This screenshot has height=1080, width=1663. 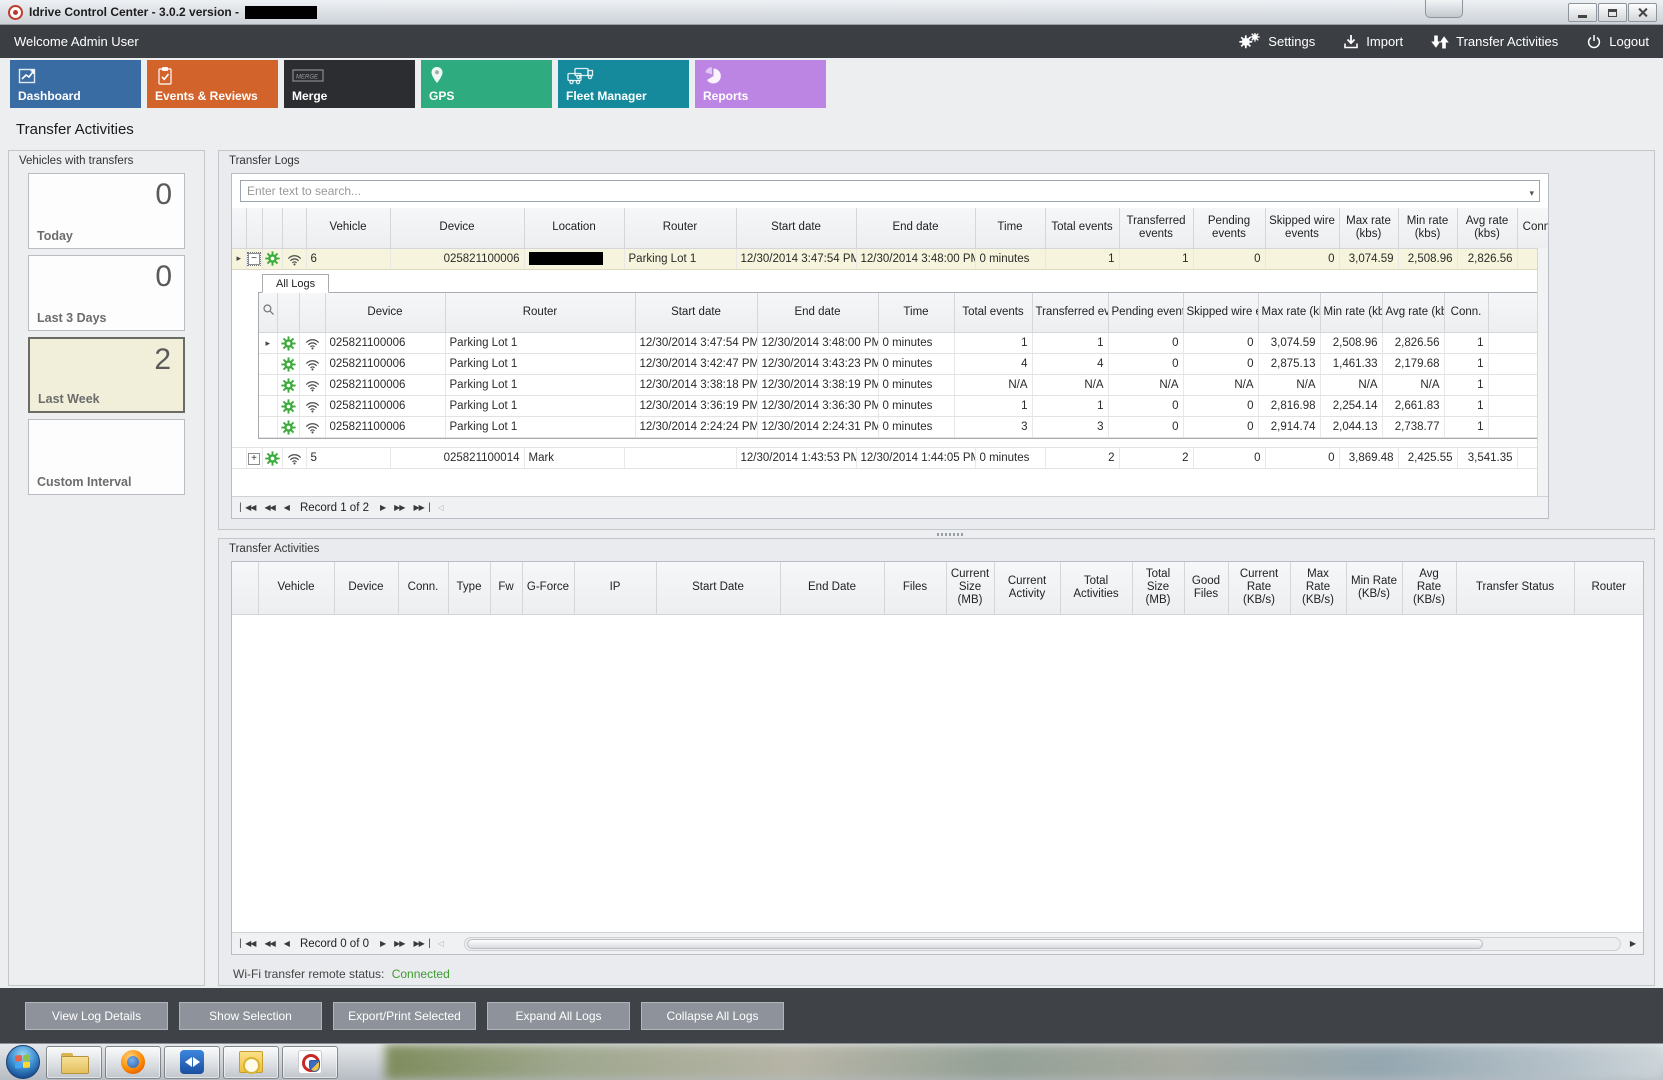 What do you see at coordinates (106, 375) in the screenshot?
I see `card-last-week: 2 Last Week` at bounding box center [106, 375].